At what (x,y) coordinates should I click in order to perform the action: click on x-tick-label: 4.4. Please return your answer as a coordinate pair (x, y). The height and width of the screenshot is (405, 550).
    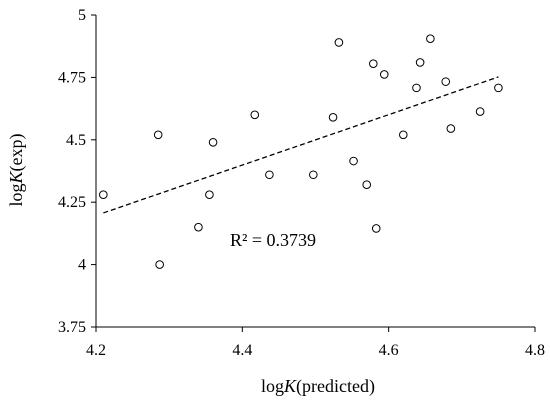
    Looking at the image, I should click on (242, 350).